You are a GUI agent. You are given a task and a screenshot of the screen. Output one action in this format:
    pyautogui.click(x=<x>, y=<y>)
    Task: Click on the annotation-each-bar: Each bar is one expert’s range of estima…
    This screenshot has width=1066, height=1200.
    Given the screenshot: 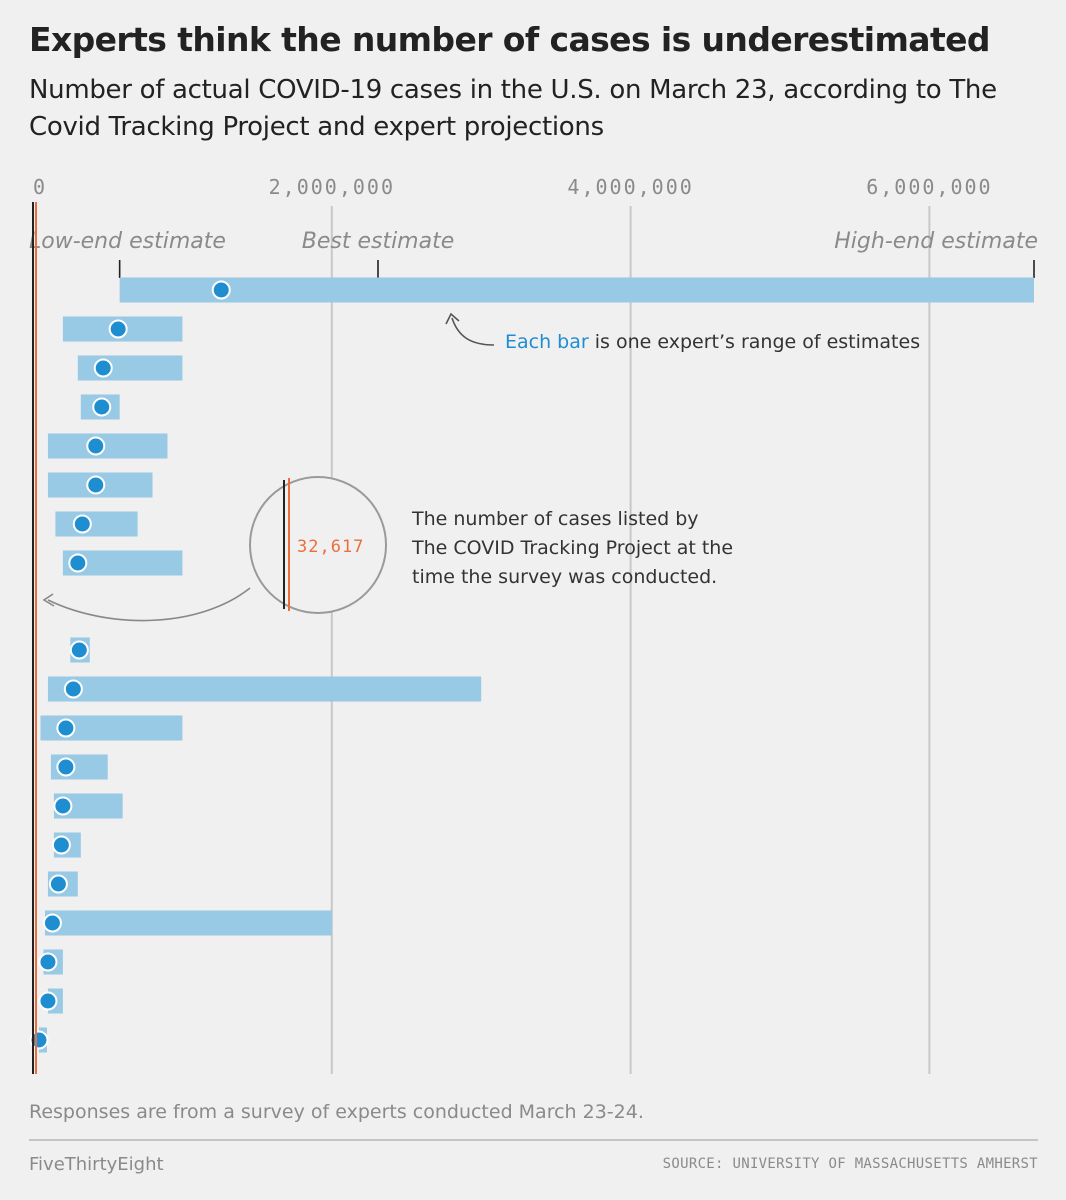 What is the action you would take?
    pyautogui.click(x=682, y=332)
    